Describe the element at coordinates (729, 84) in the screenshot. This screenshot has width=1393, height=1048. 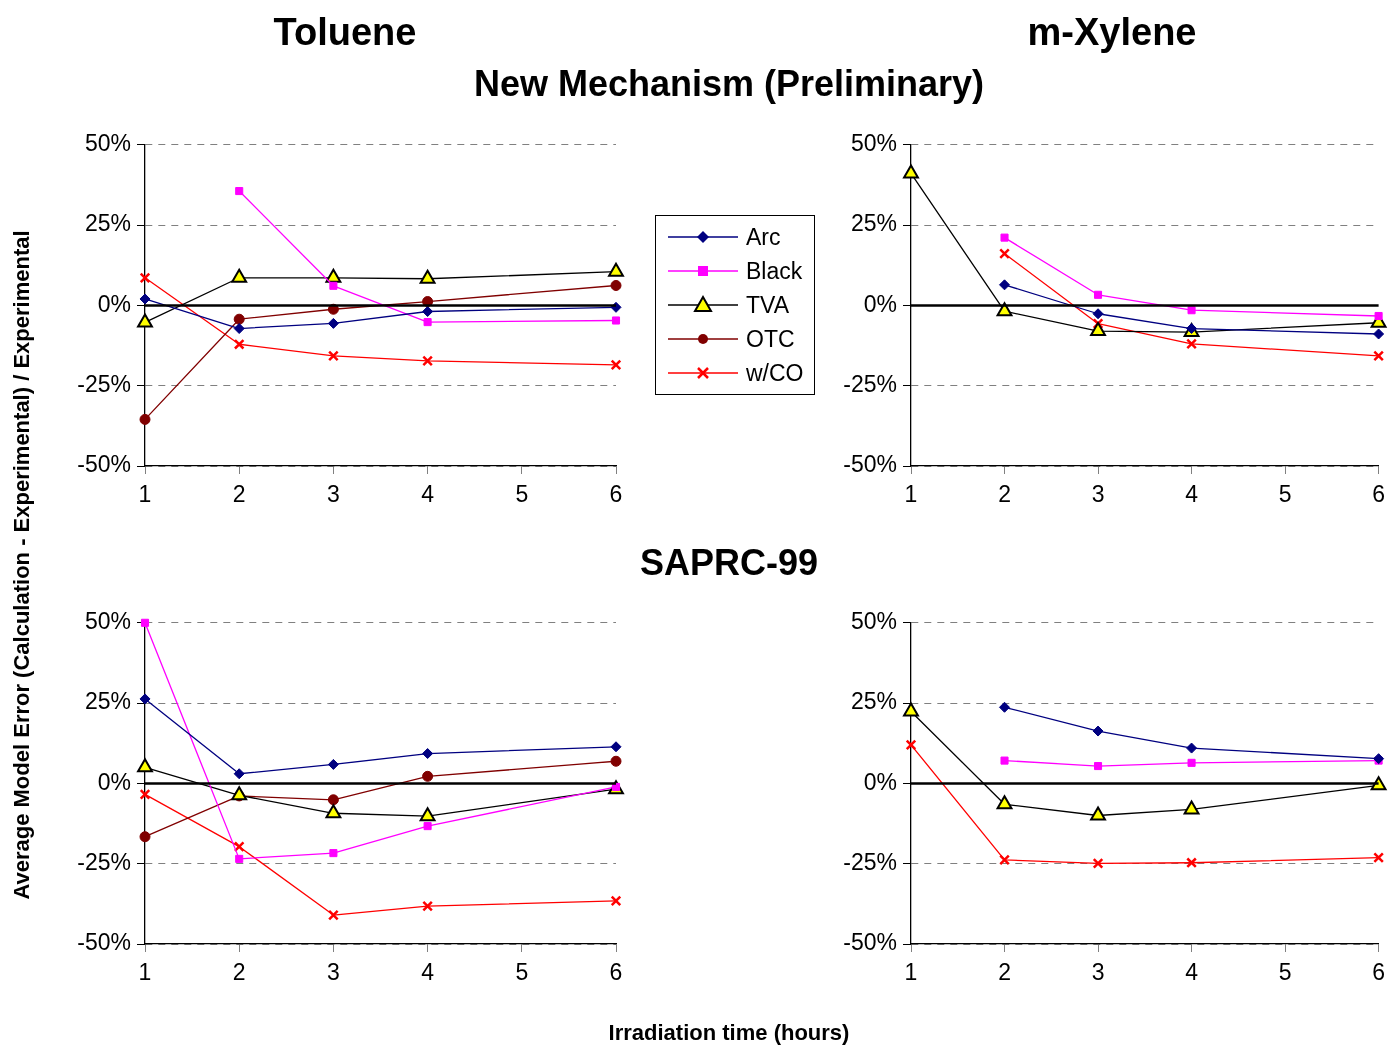
I see `text: New Mechanism (Preliminary)` at that location.